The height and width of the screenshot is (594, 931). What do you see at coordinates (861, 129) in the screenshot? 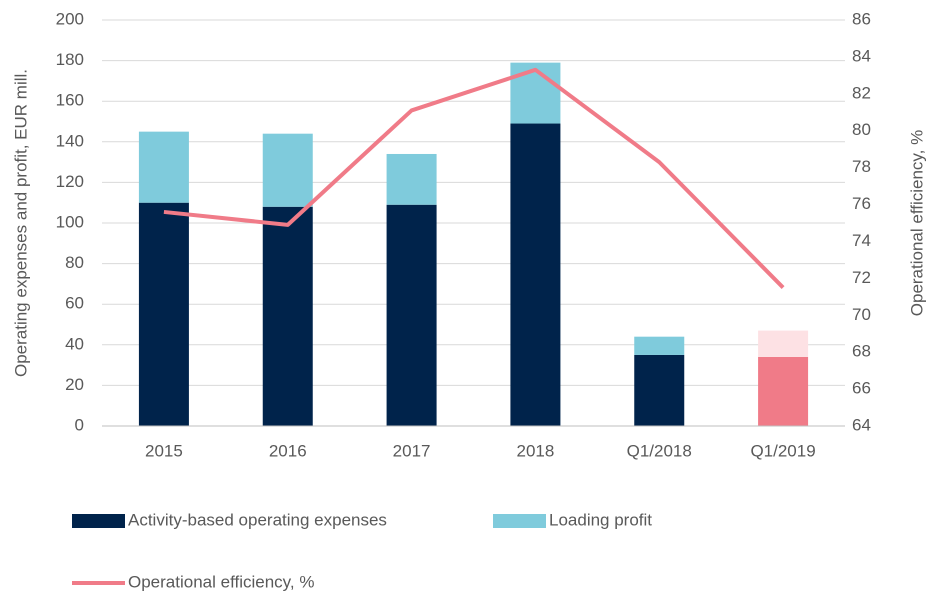
I see `y2-tick-label: 80` at bounding box center [861, 129].